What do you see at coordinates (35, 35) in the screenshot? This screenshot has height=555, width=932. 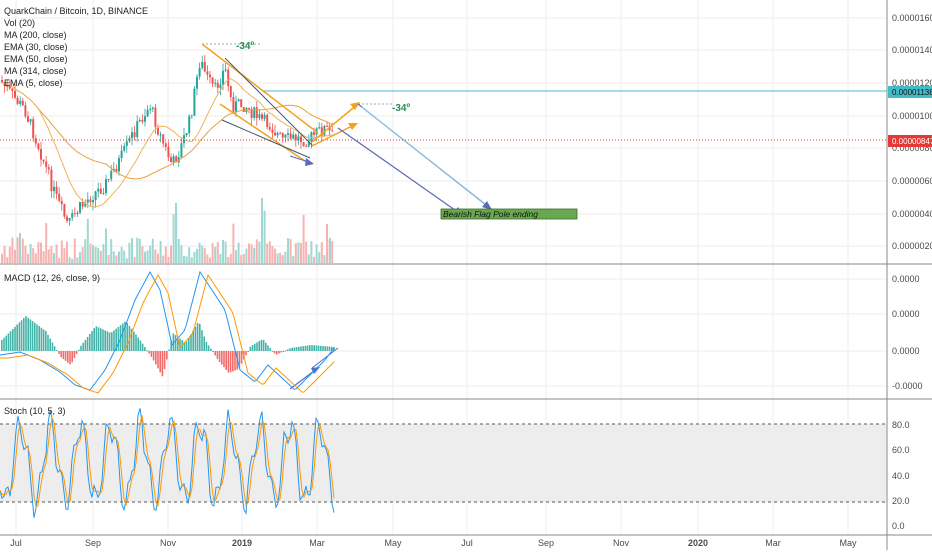 I see `indicator-label: MA (200, close)` at bounding box center [35, 35].